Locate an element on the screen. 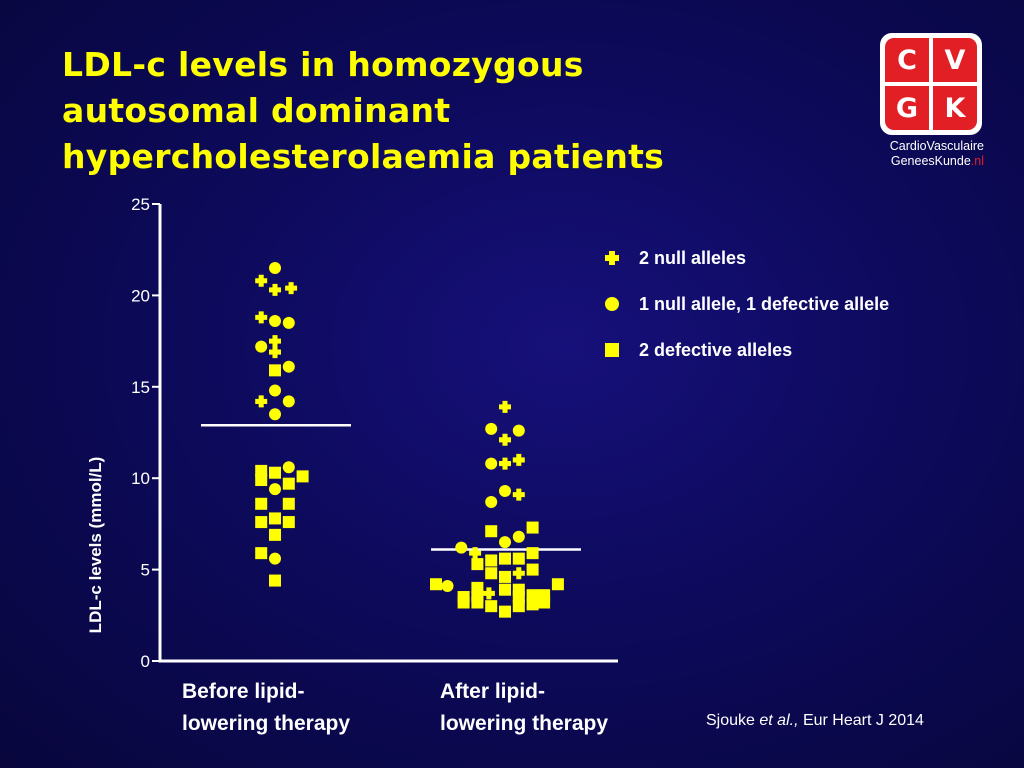 The height and width of the screenshot is (768, 1024). data-points is located at coordinates (409, 439).